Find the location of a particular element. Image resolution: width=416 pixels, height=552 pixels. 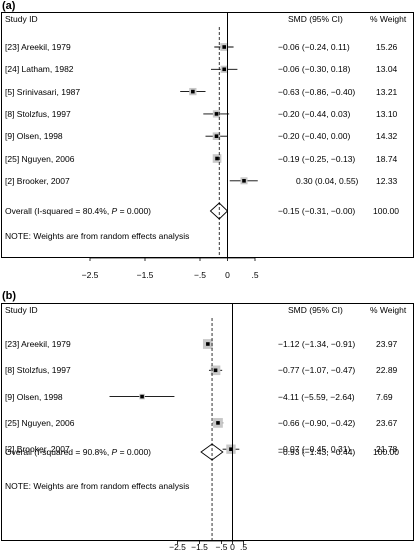

study-label: [24] Latham, 1982 is located at coordinates (39, 69).